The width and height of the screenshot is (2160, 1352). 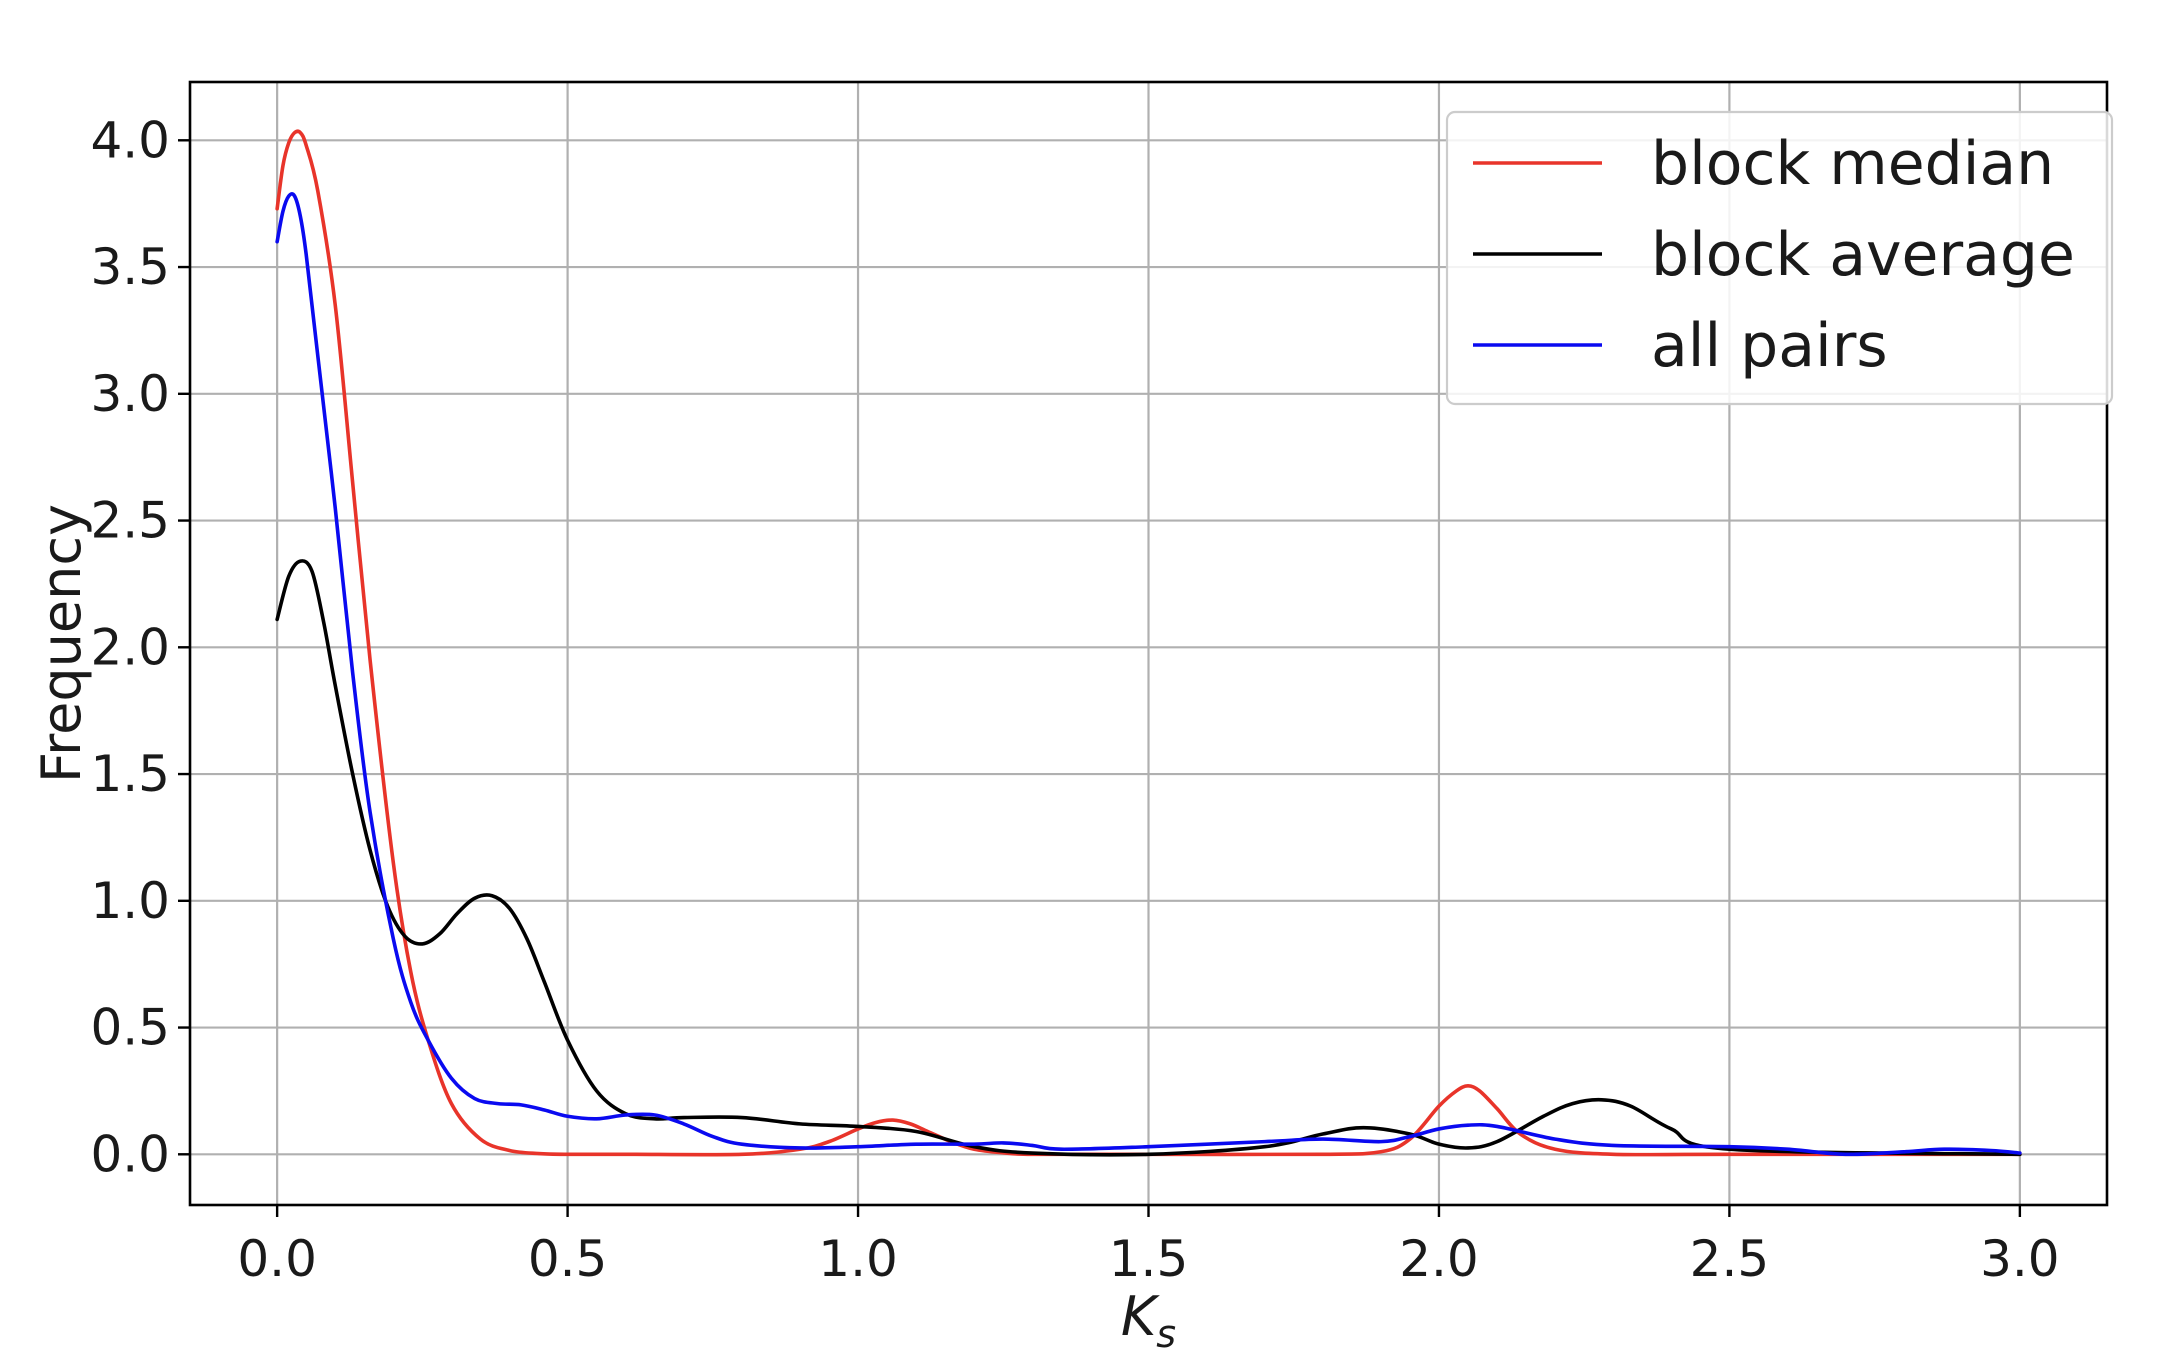 I want to click on legend-label-block-average: block average, so click(x=1863, y=255).